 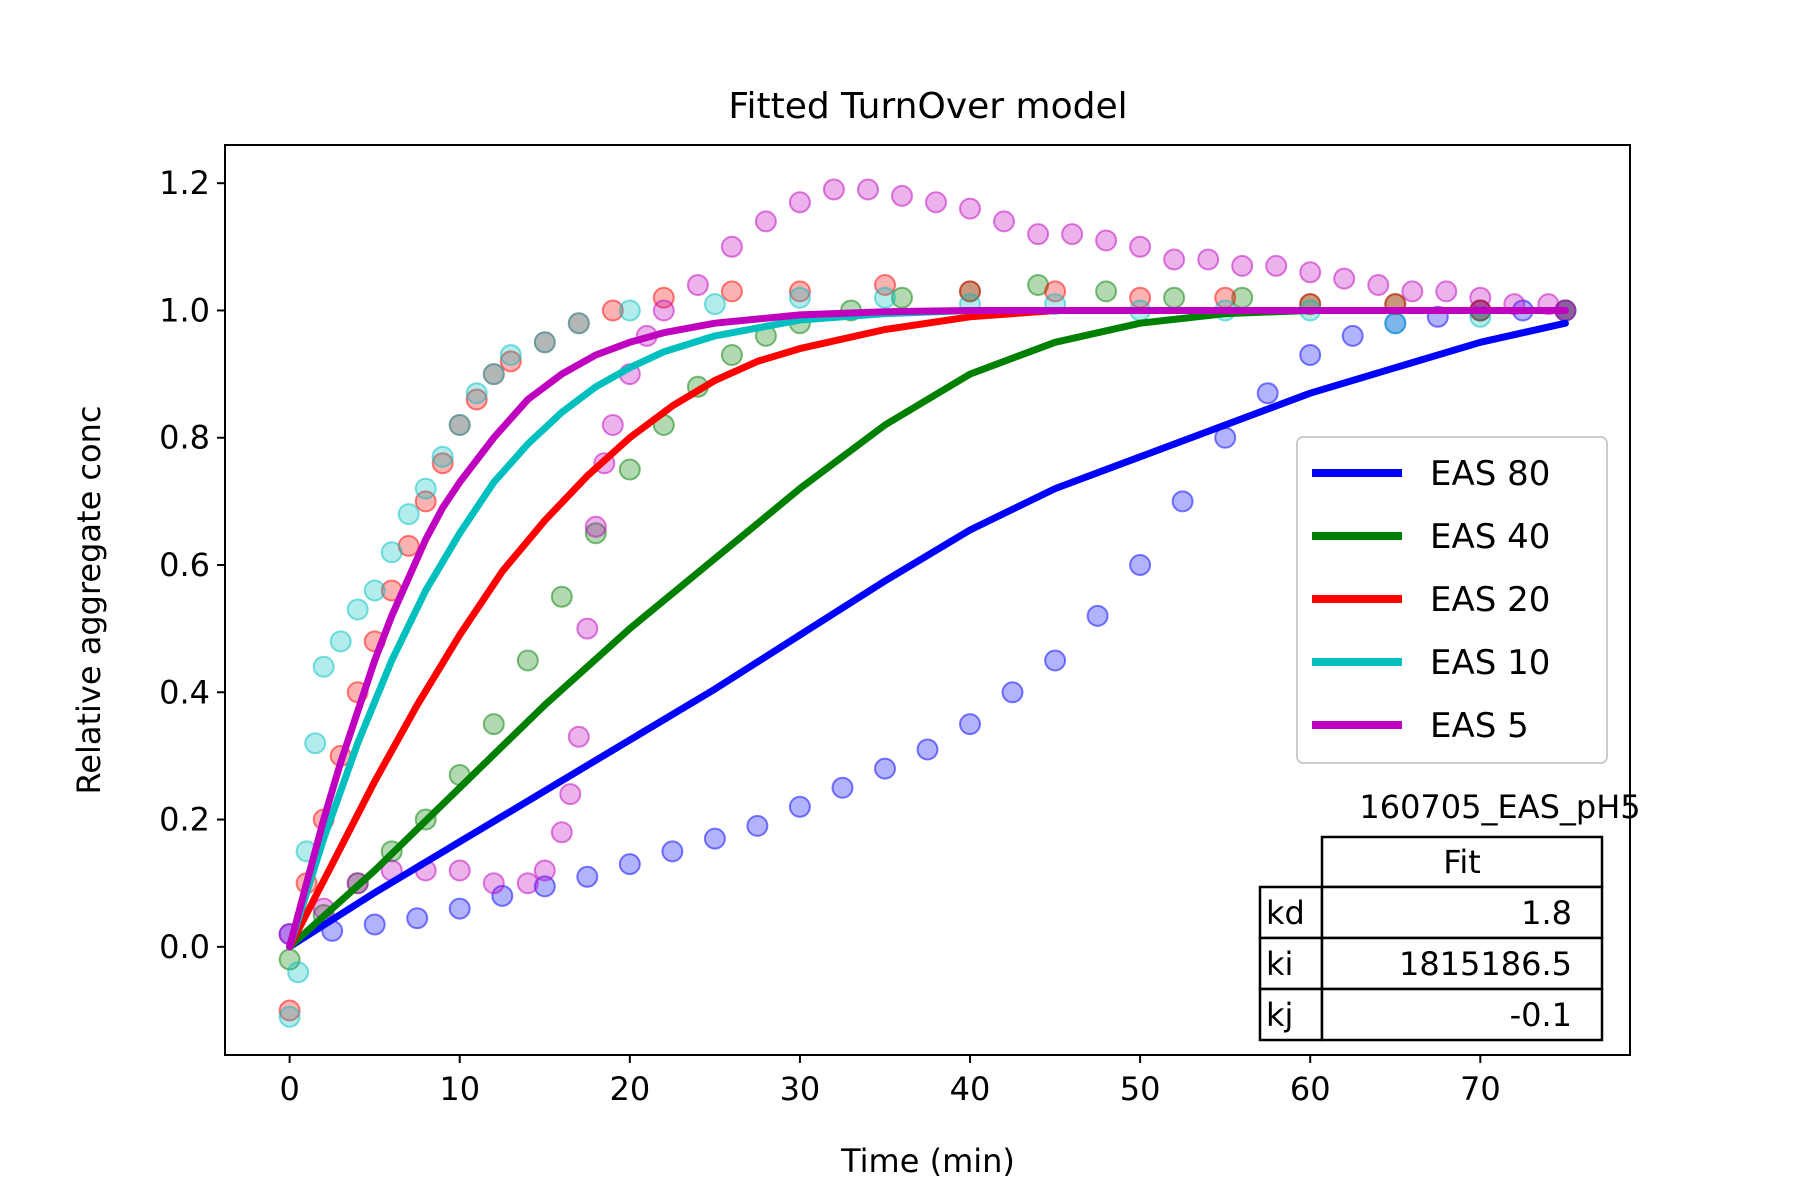 I want to click on chart-title: Fitted TurnOver model, so click(x=927, y=106).